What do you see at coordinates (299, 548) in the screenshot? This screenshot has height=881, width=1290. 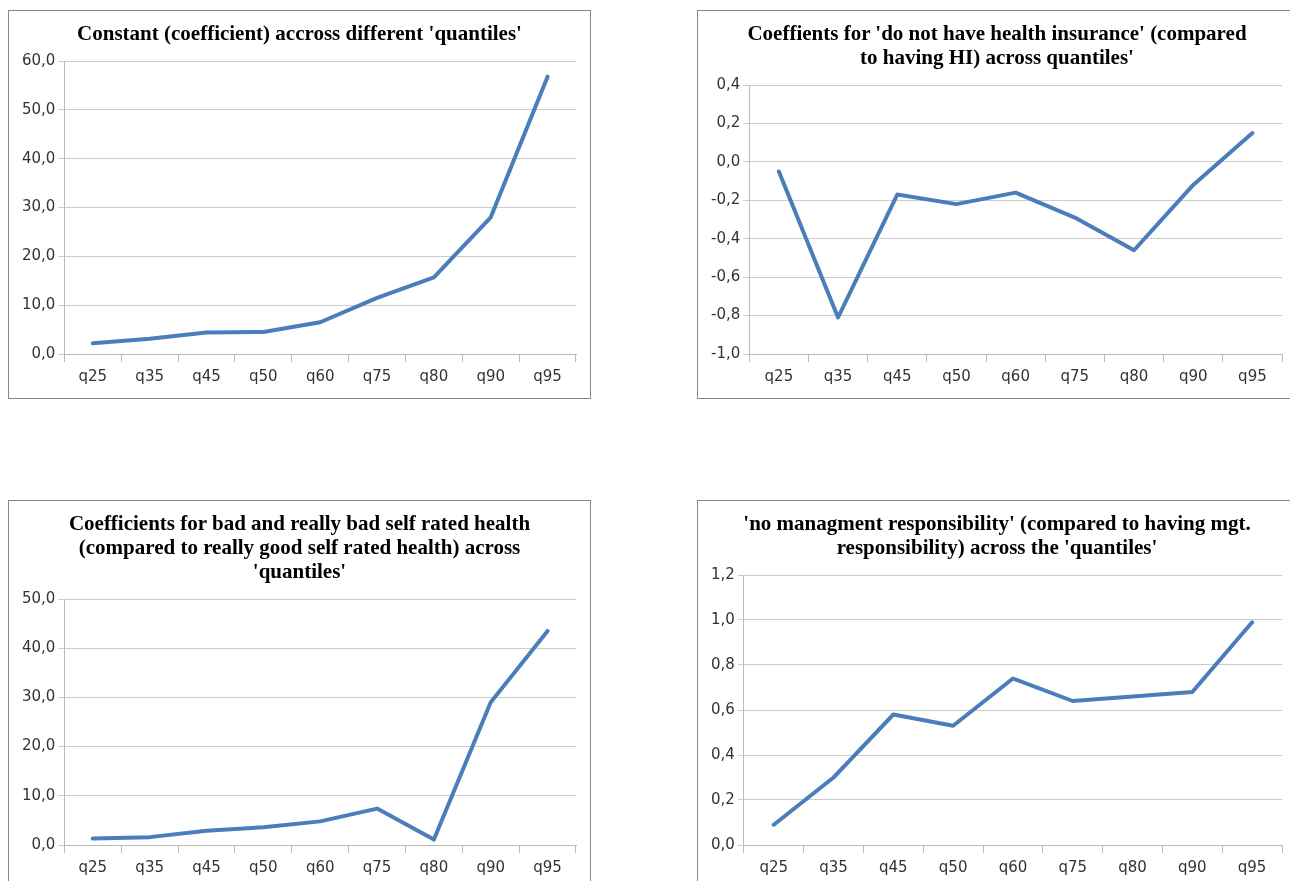 I see `chart-title: Coefficients for bad and really bad self rated health (compared to really good self rated health) across 'quantiles'` at bounding box center [299, 548].